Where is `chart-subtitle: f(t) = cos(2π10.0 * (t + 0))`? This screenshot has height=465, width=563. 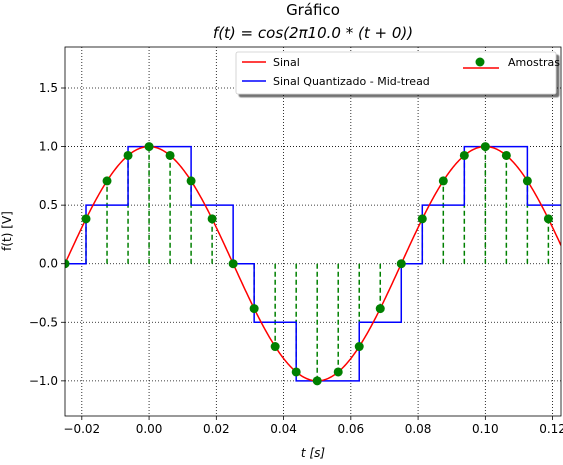 chart-subtitle: f(t) = cos(2π10.0 * (t + 0)) is located at coordinates (313, 33).